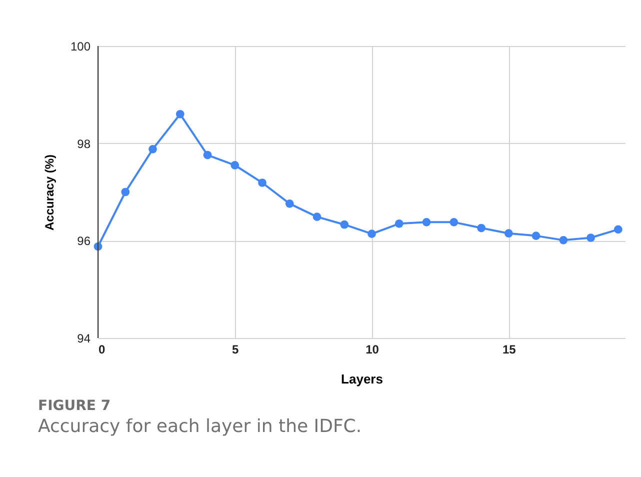 This screenshot has height=477, width=641. Describe the element at coordinates (509, 349) in the screenshot. I see `x-tick-label: 15` at that location.